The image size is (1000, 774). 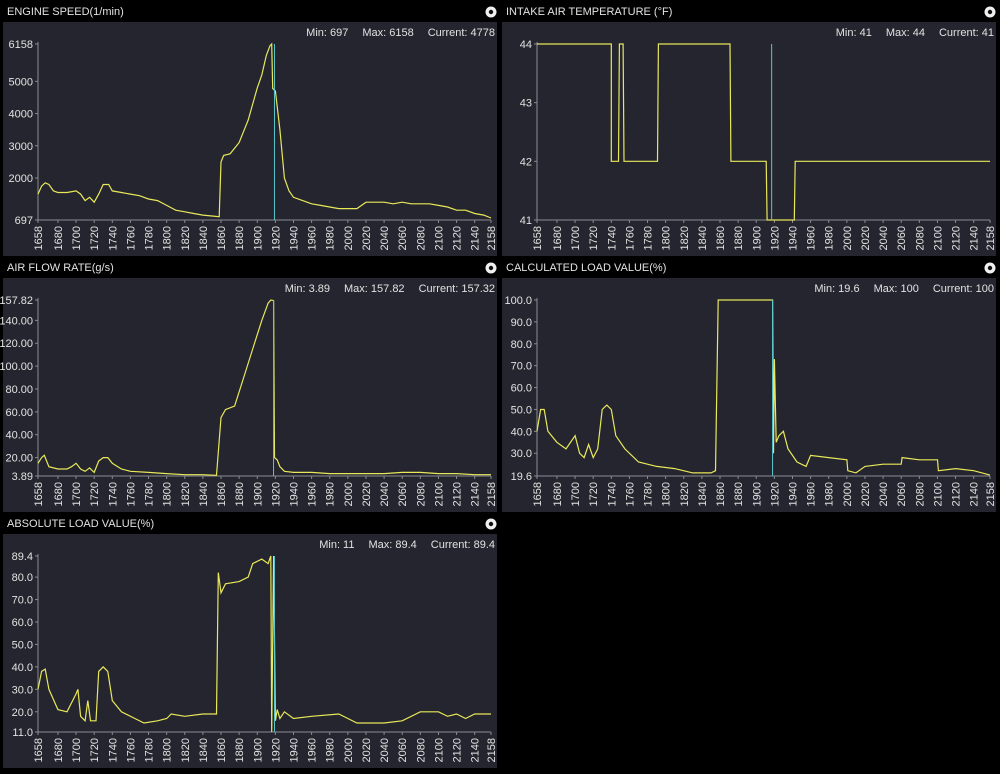 I want to click on y-tick-label: 41, so click(x=526, y=221).